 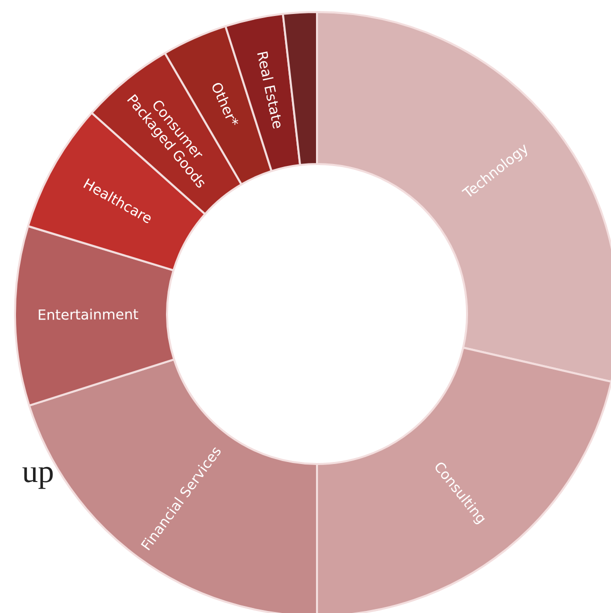 I want to click on text: up, so click(x=38, y=471).